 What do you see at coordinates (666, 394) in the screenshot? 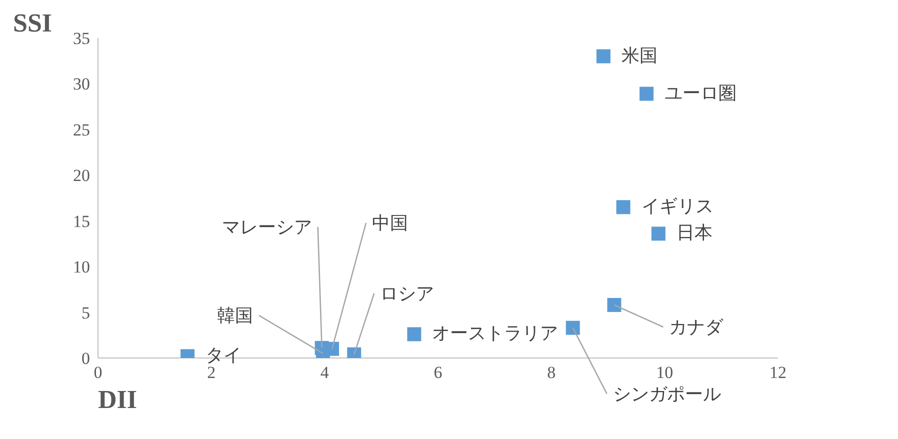
I see `annotation: シンガポール` at bounding box center [666, 394].